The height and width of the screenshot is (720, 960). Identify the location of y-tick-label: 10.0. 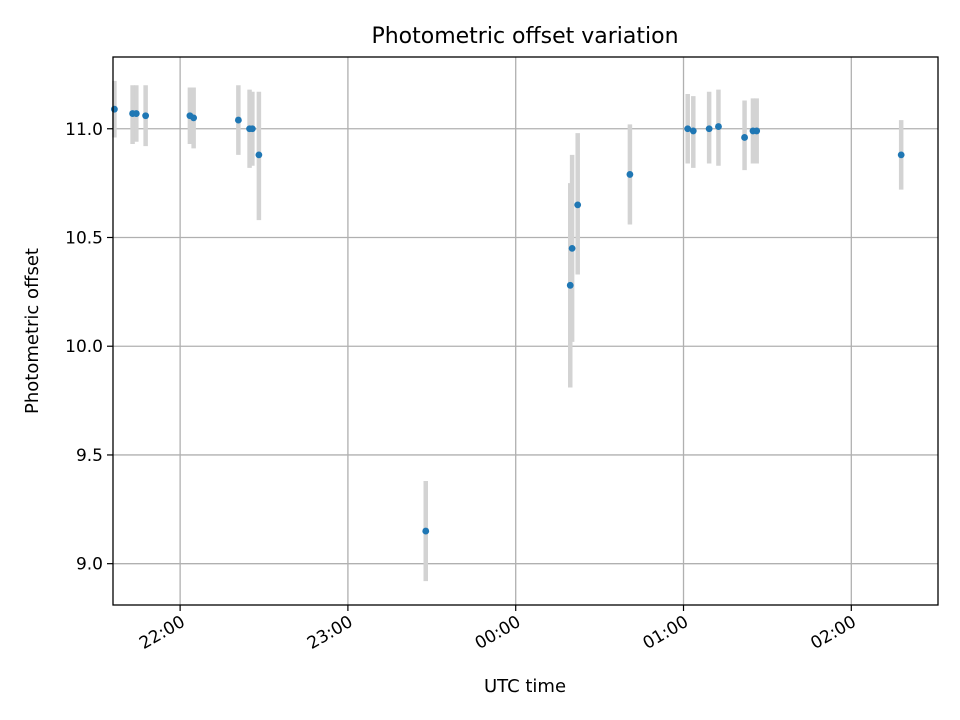
(84, 347).